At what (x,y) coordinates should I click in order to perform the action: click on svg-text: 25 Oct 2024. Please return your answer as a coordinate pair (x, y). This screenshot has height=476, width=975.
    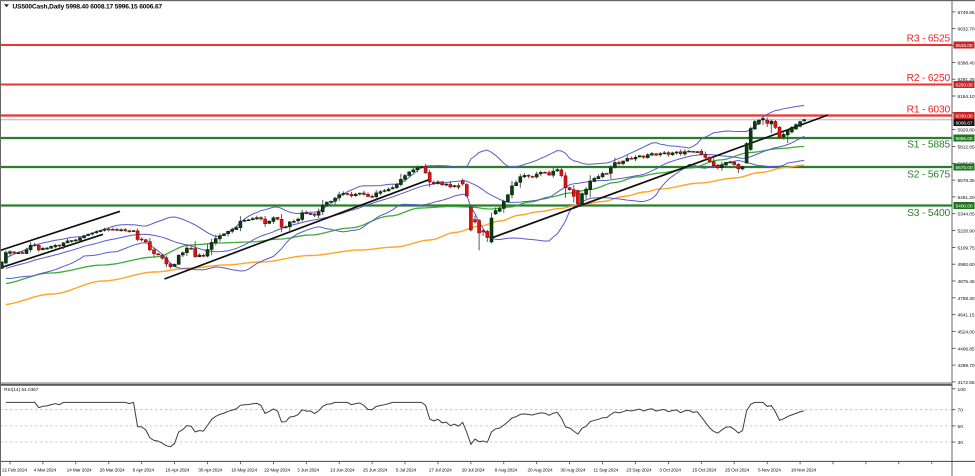
    Looking at the image, I should click on (737, 470).